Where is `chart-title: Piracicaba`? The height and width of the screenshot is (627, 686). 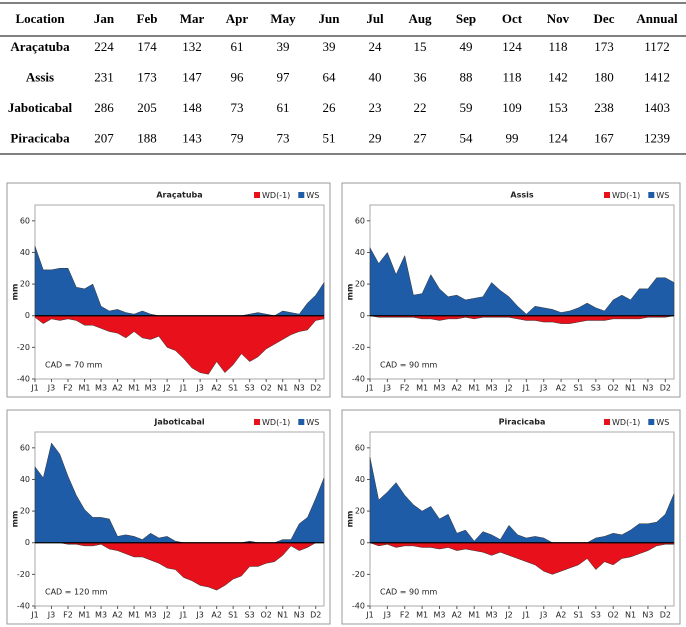
chart-title: Piracicaba is located at coordinates (522, 422).